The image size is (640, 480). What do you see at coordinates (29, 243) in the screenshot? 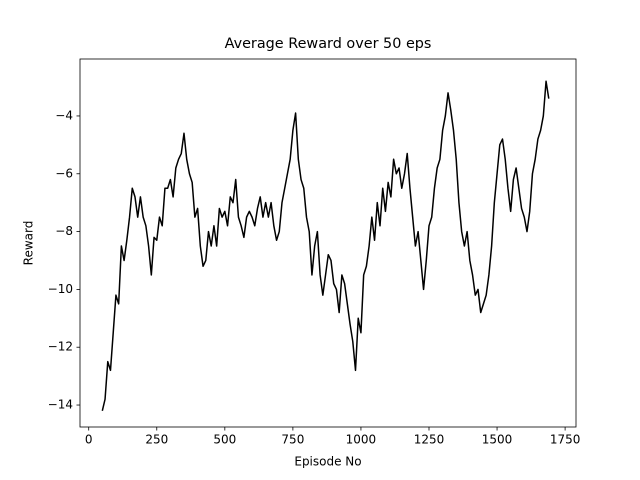
I see `y-axis-label: Reward` at bounding box center [29, 243].